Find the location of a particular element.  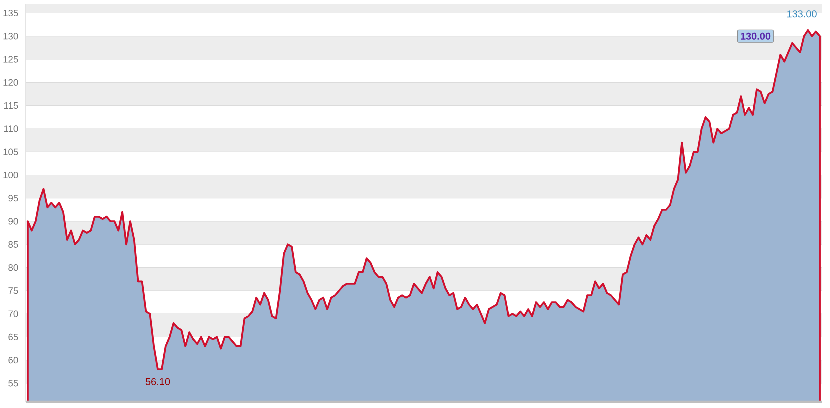

y-tick-label: 105 is located at coordinates (11, 152).